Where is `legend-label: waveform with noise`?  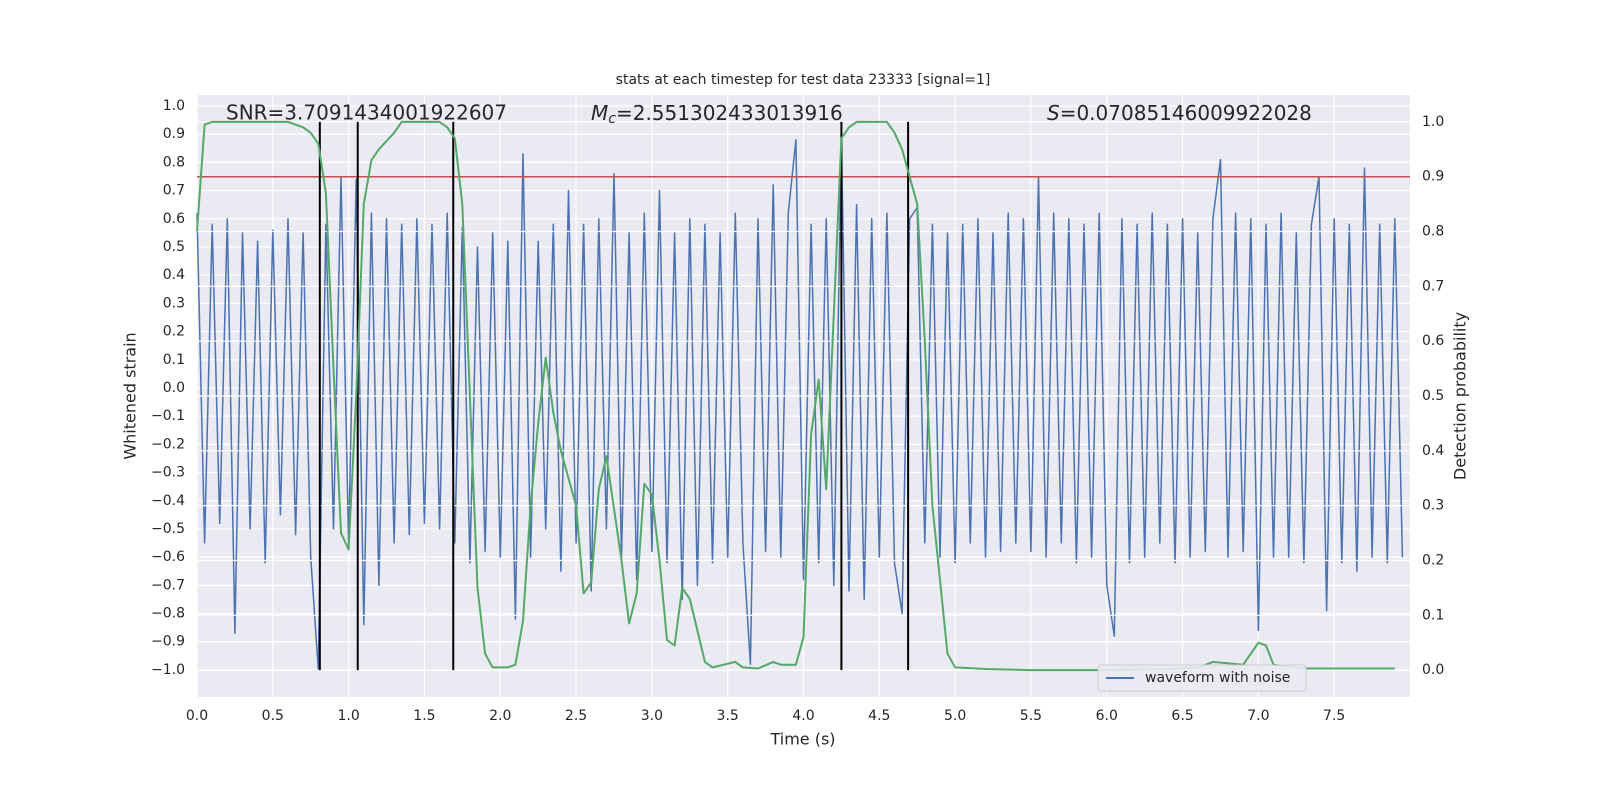
legend-label: waveform with noise is located at coordinates (1217, 678).